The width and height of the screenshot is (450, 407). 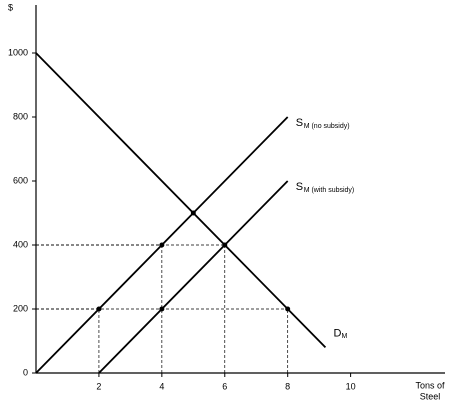 What do you see at coordinates (20, 308) in the screenshot?
I see `y-tick-label: 200` at bounding box center [20, 308].